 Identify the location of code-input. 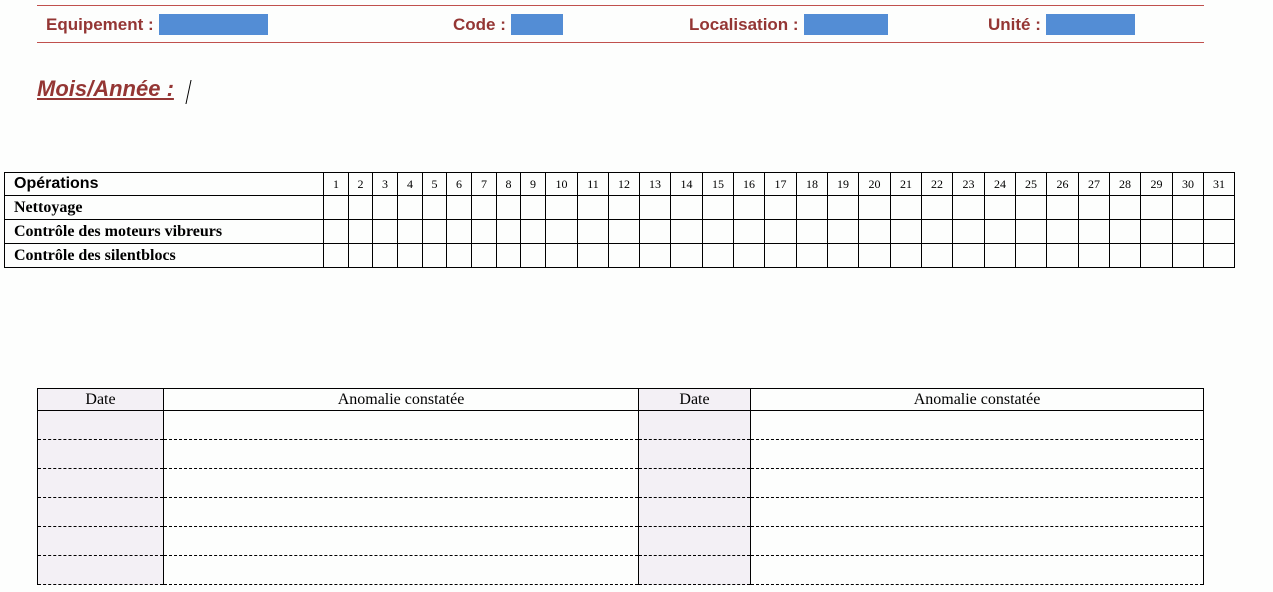
(536, 24).